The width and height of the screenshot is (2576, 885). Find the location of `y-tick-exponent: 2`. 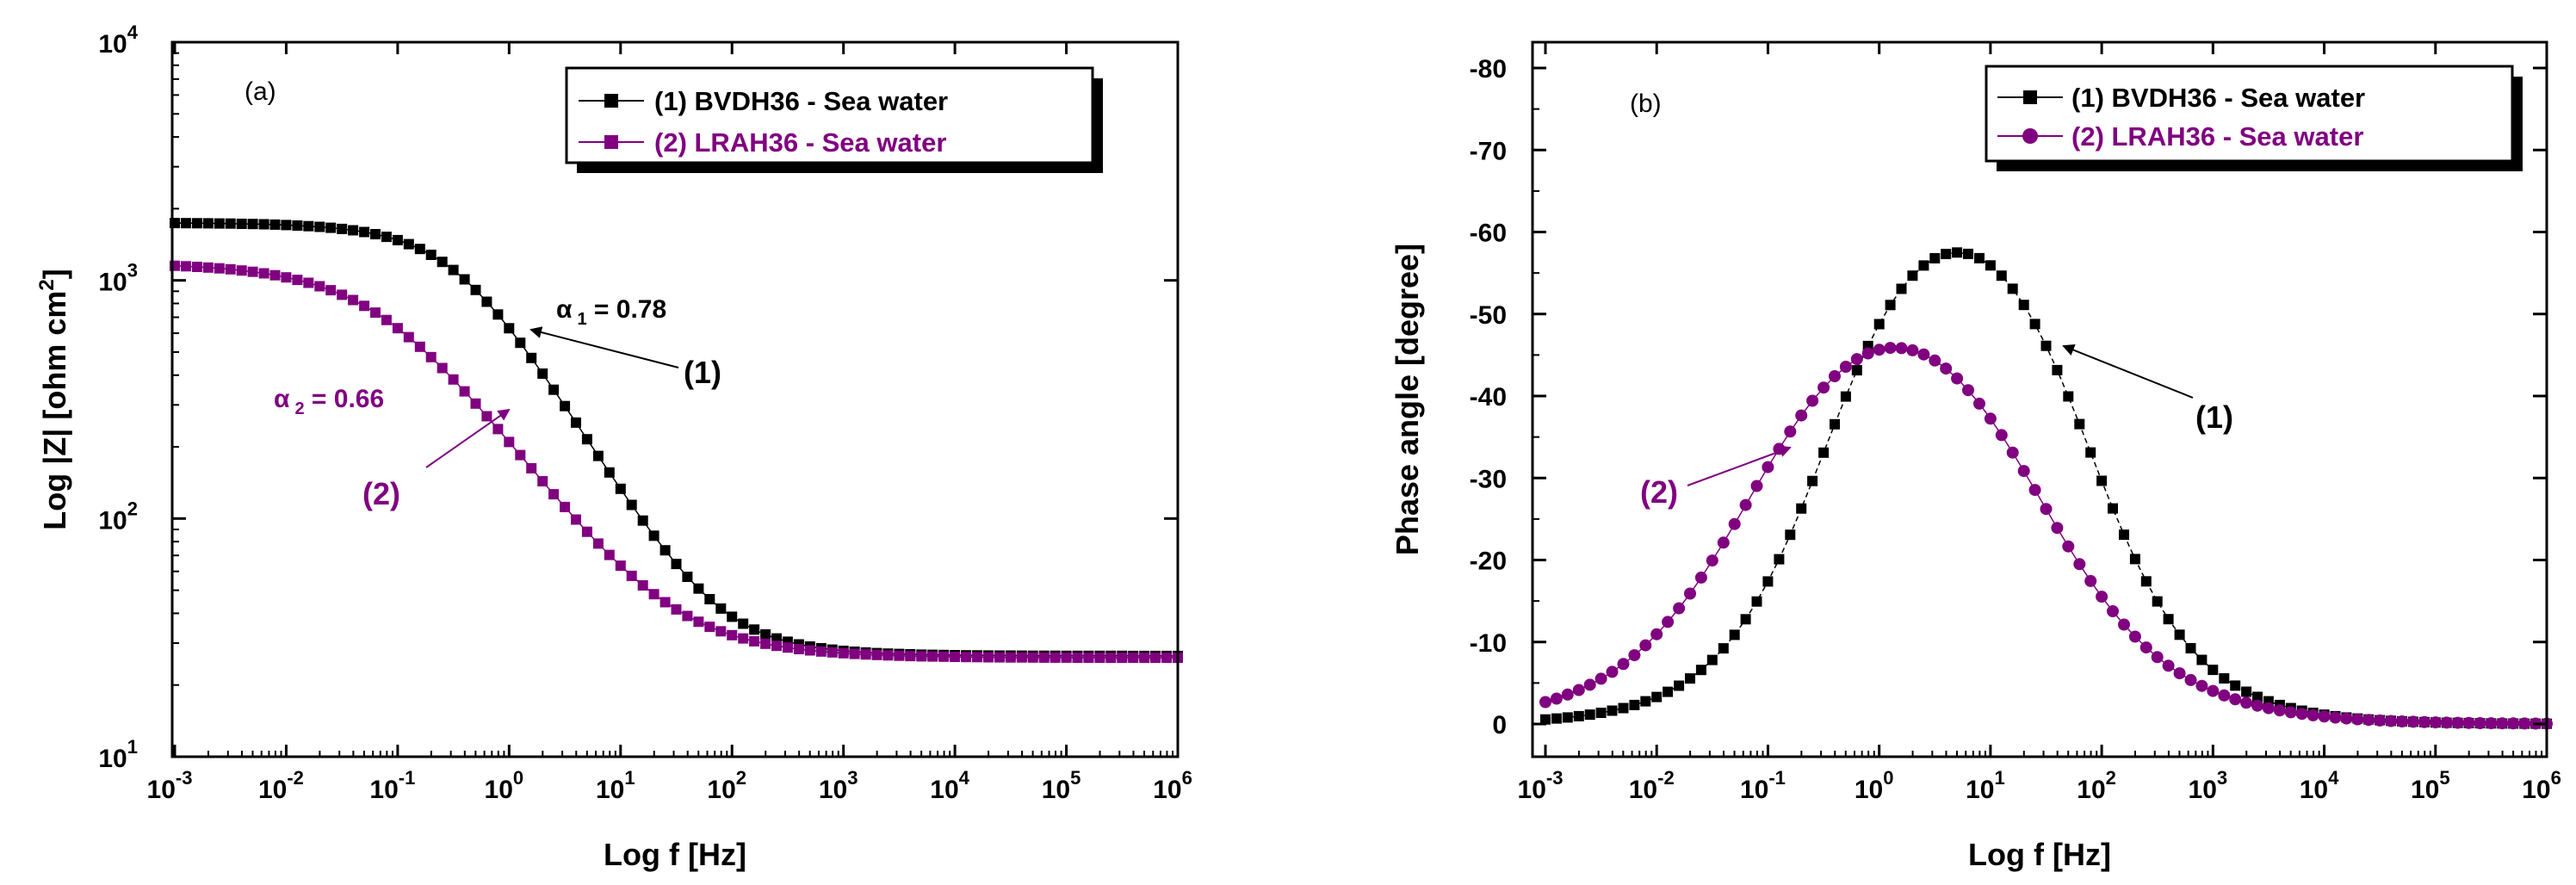

y-tick-exponent: 2 is located at coordinates (133, 509).